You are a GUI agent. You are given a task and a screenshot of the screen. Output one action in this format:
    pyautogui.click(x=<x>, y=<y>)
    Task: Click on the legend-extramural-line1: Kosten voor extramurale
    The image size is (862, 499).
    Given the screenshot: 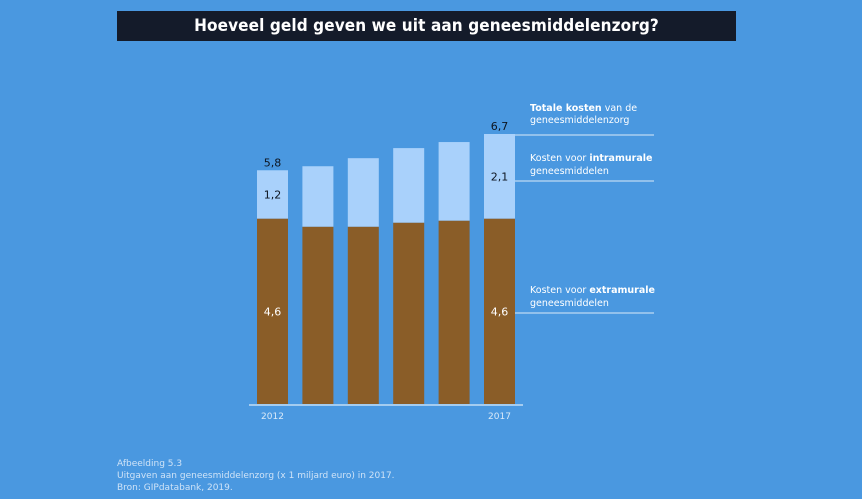 What is the action you would take?
    pyautogui.click(x=592, y=290)
    